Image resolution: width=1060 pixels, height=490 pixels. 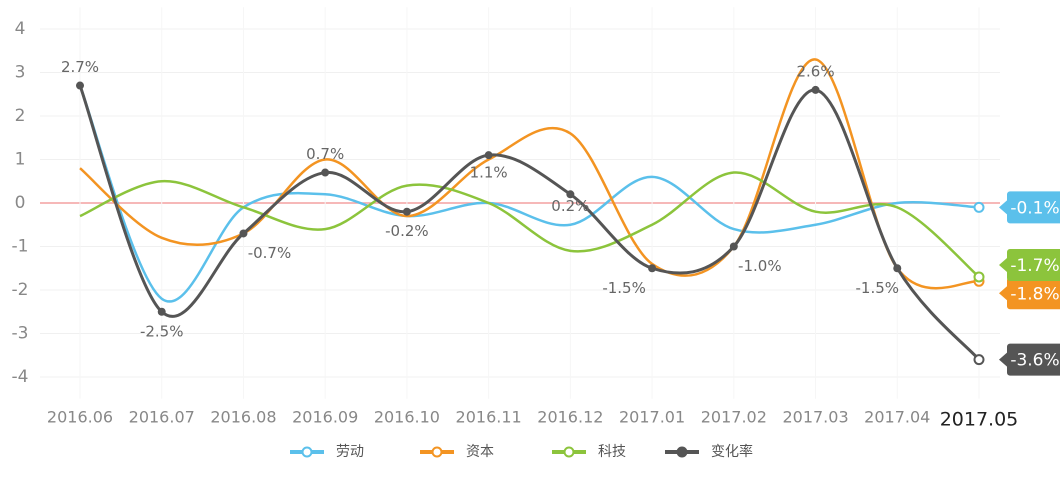 What do you see at coordinates (20, 116) in the screenshot?
I see `y-tick-label: 2` at bounding box center [20, 116].